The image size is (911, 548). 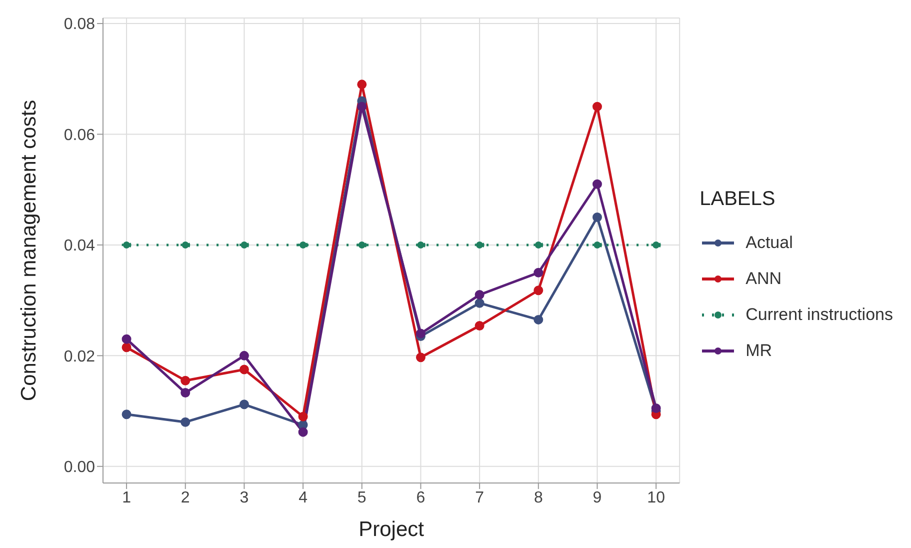 I want to click on y-axis-title: Construction management costs, so click(x=28, y=251).